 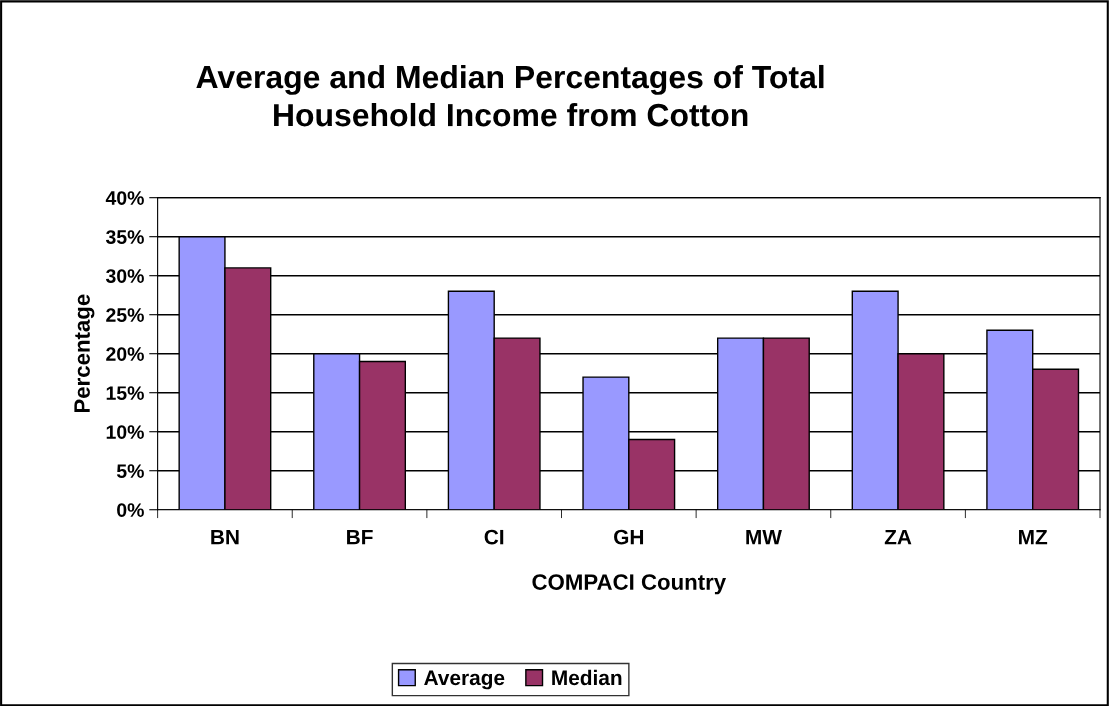 I want to click on legend-label: Average, so click(x=464, y=680).